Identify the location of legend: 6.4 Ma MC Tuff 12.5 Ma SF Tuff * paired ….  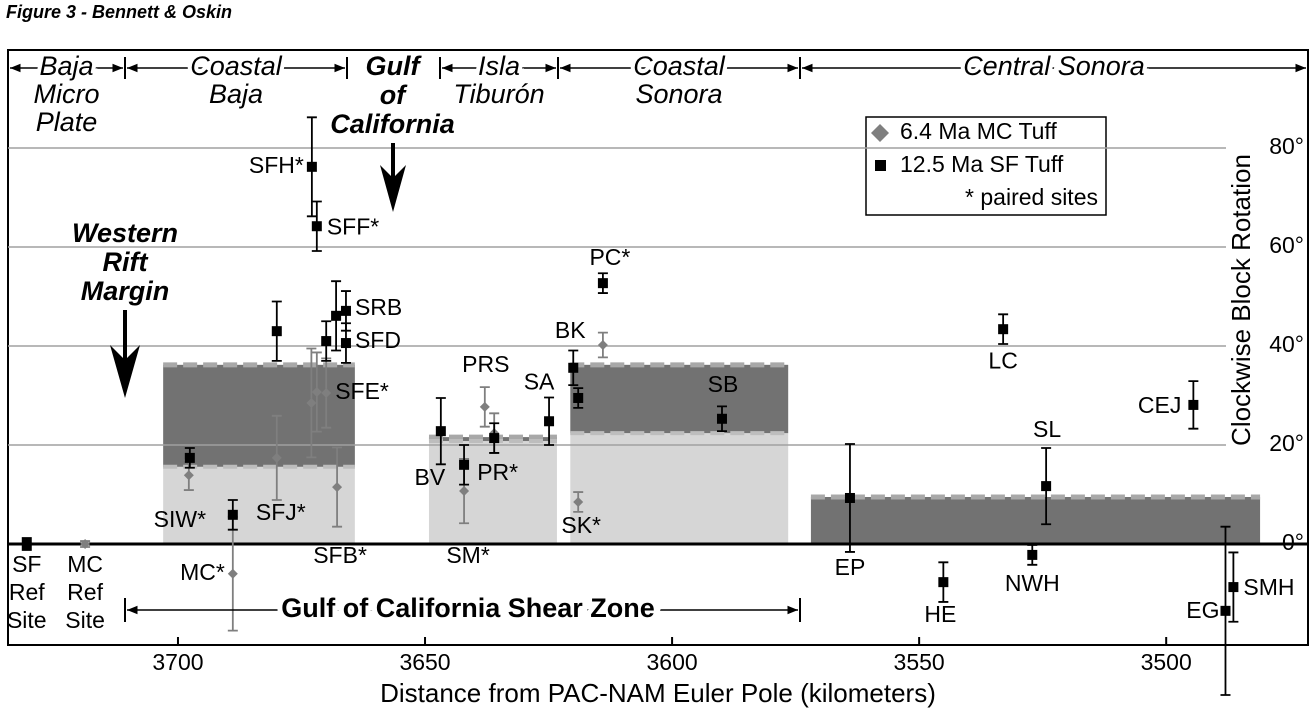
(986, 166).